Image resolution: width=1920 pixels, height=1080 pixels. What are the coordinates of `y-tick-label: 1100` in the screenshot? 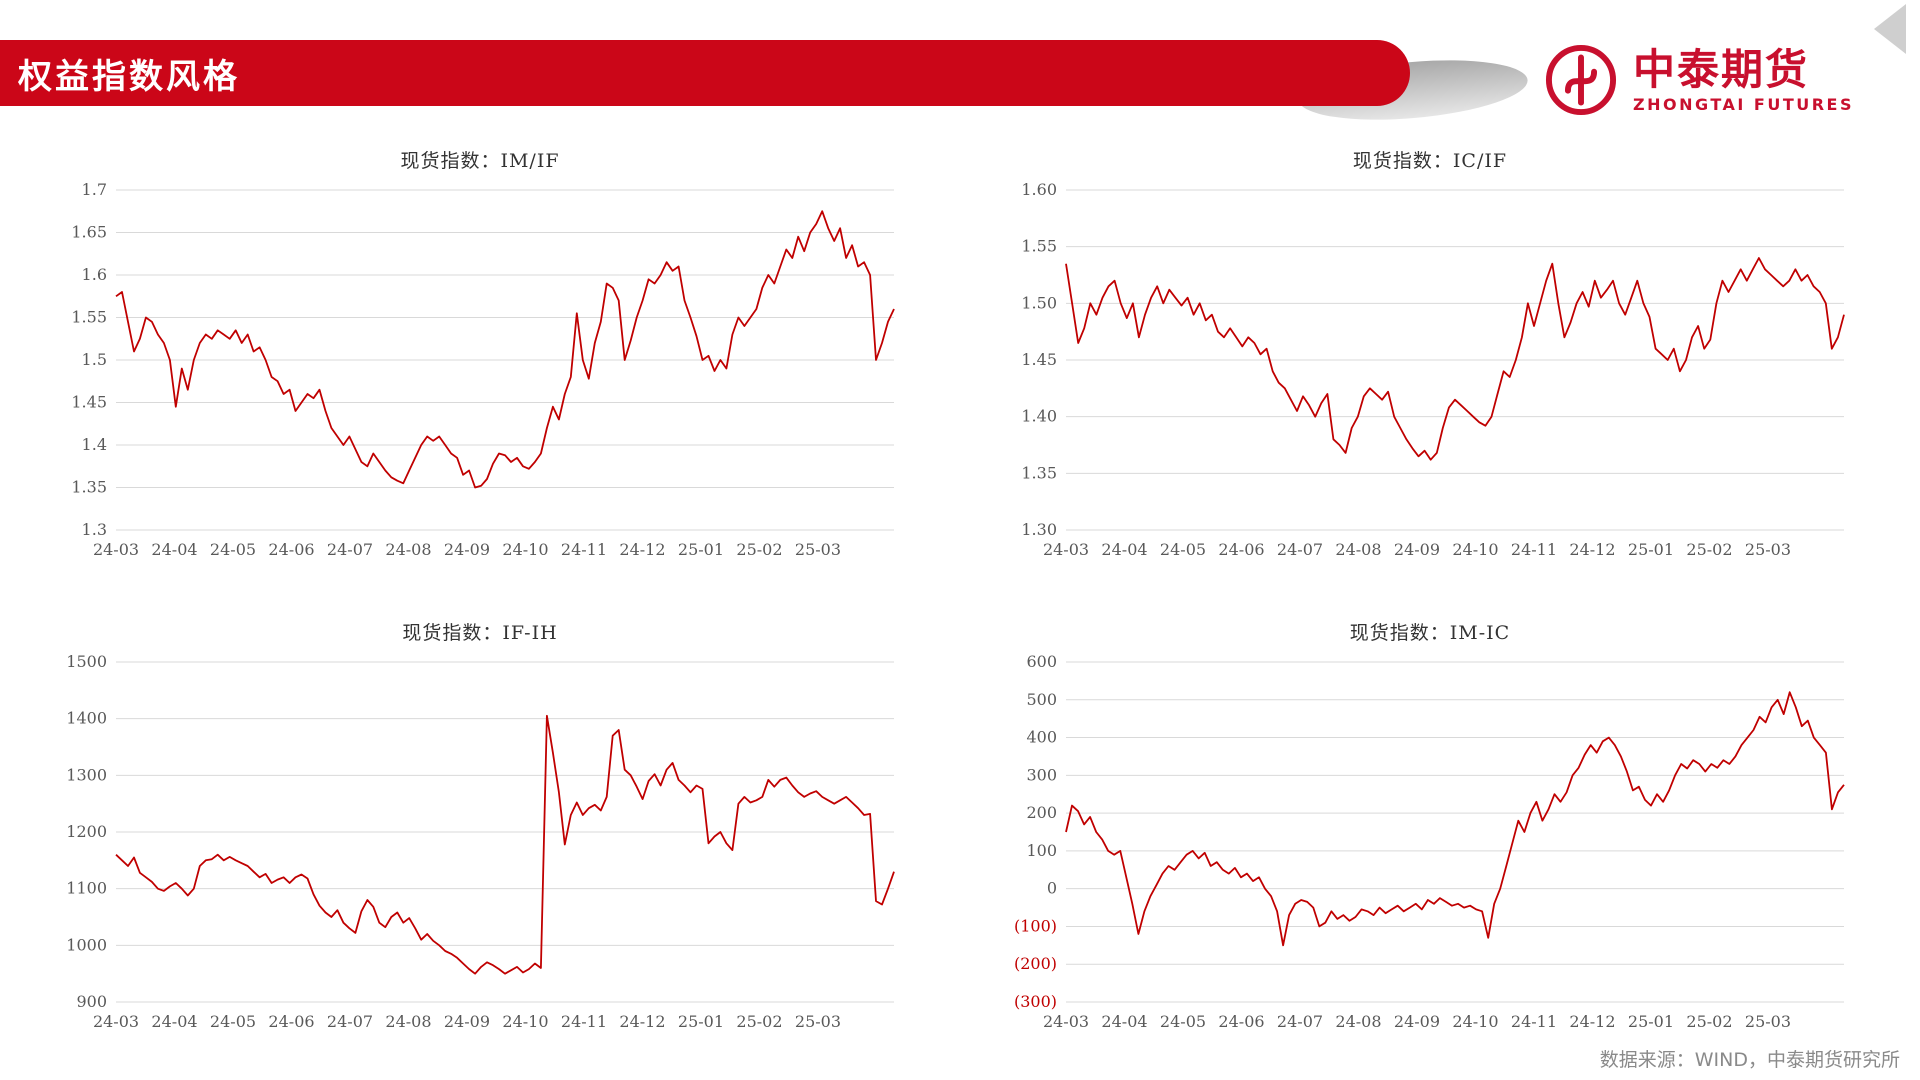 It's located at (86, 888).